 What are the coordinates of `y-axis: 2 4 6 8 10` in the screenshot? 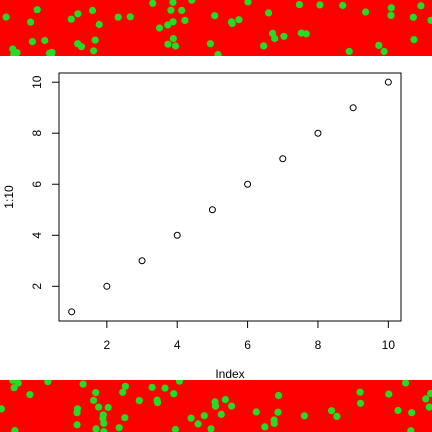 It's located at (44, 182).